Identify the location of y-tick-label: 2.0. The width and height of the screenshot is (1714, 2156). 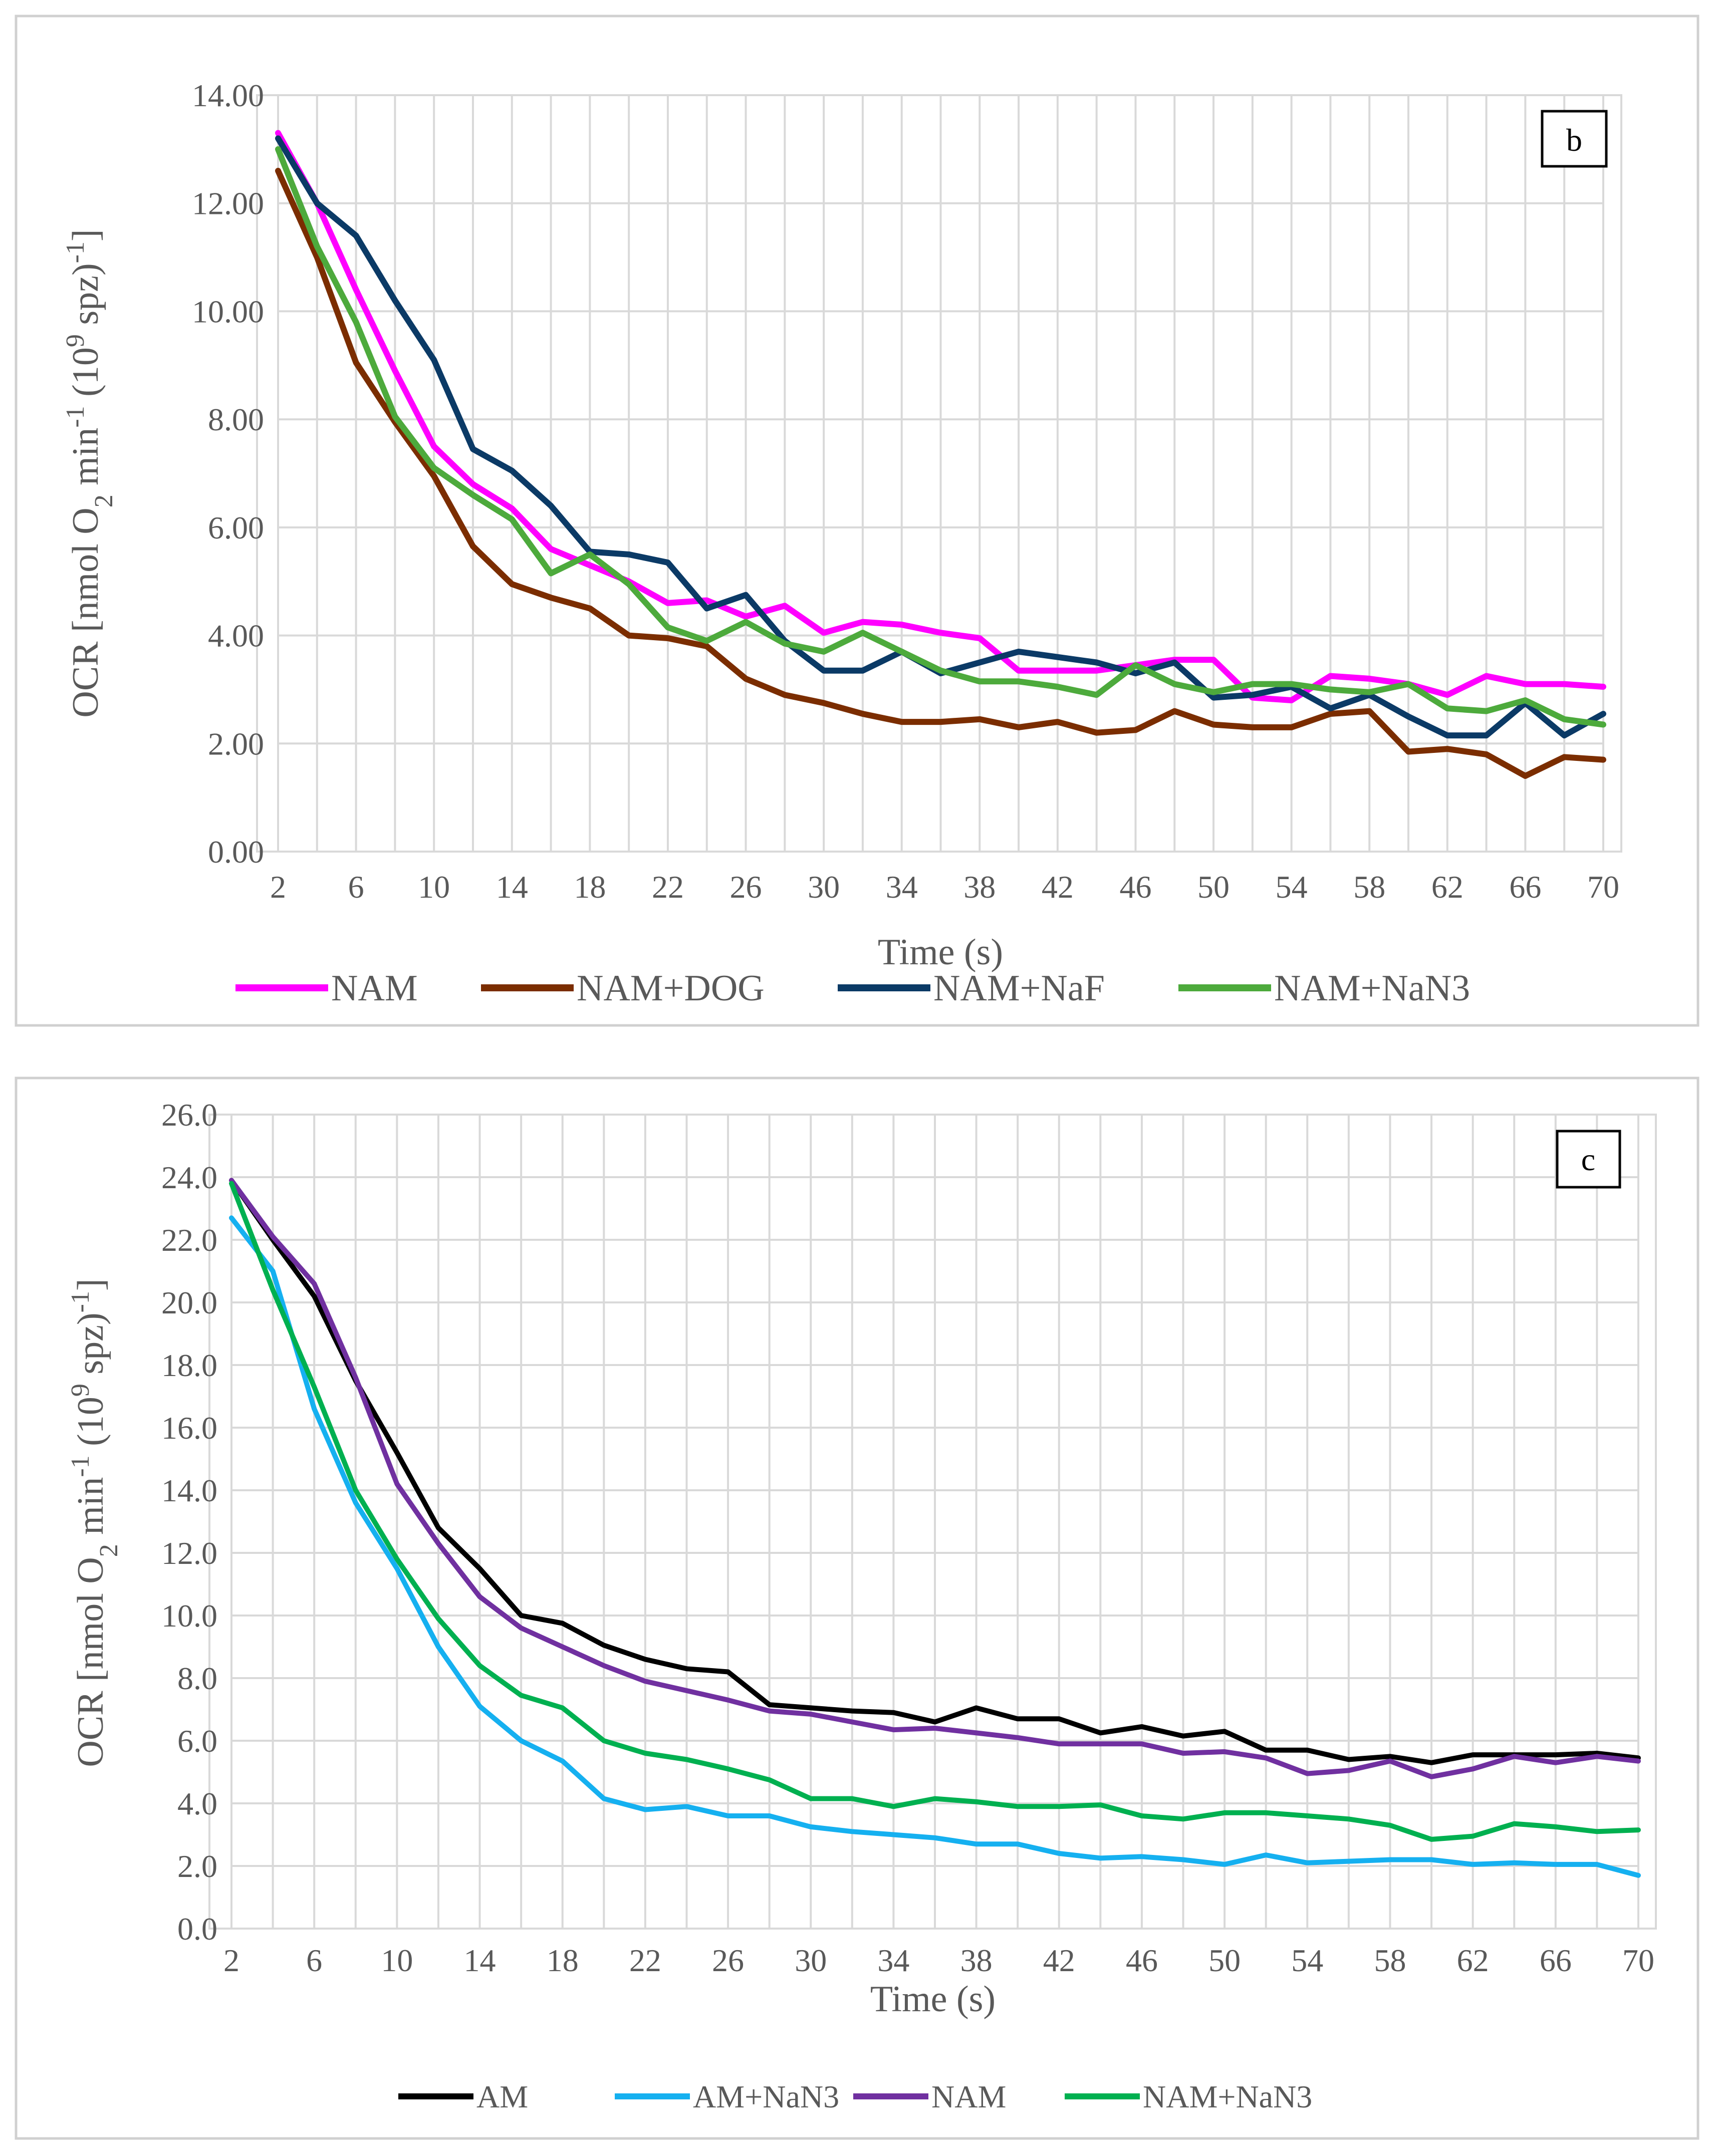
(197, 1866).